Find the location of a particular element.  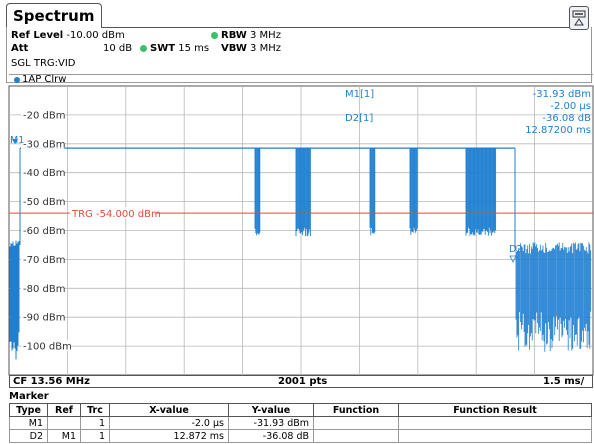

cell-x-value: 12.872 ms is located at coordinates (169, 436).